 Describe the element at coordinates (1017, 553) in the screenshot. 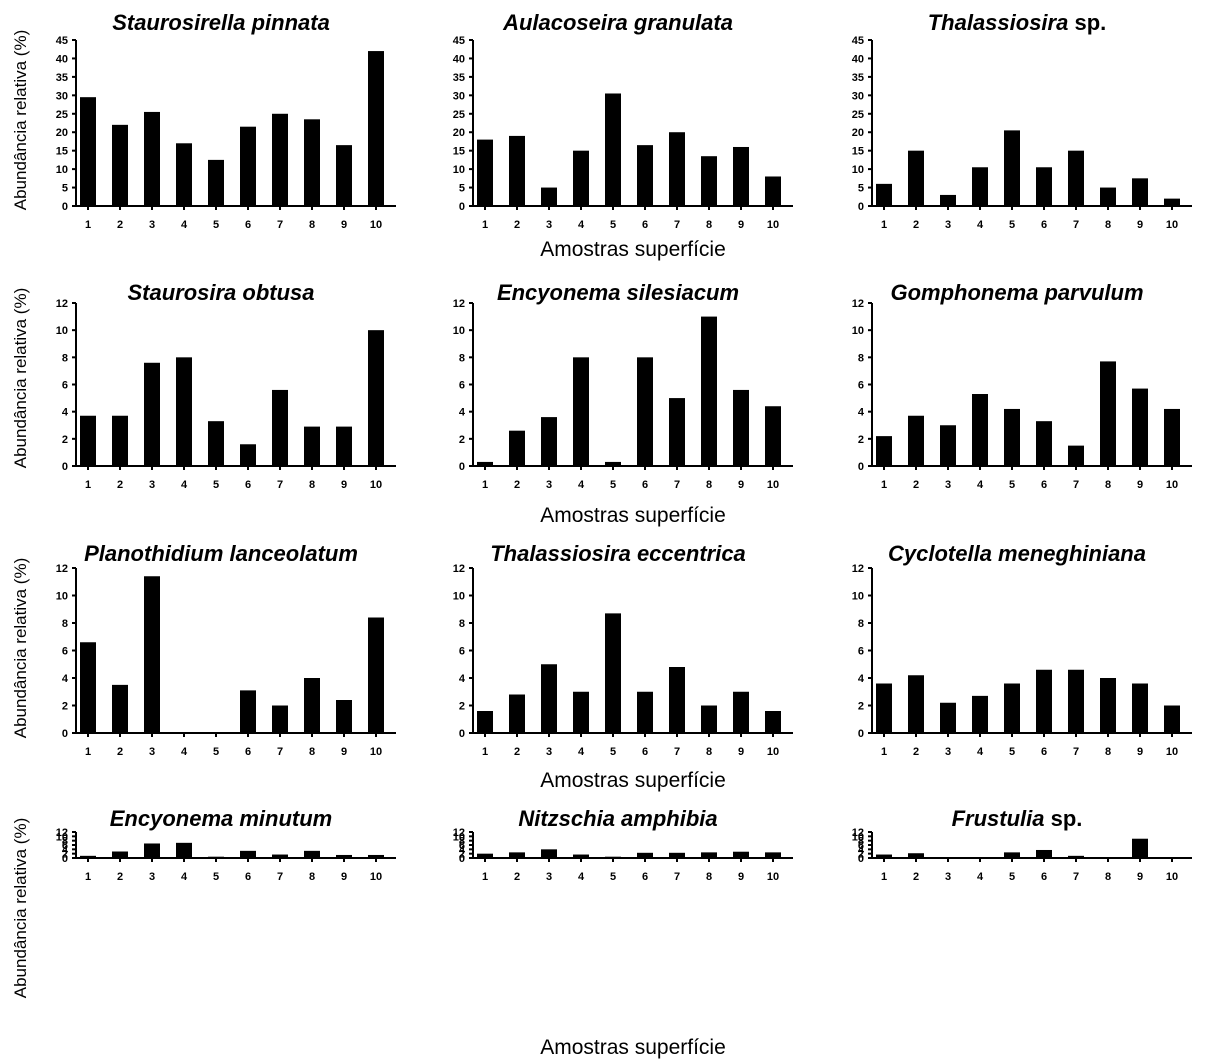

I see `chart-title: Cyclotella meneghiniana` at that location.